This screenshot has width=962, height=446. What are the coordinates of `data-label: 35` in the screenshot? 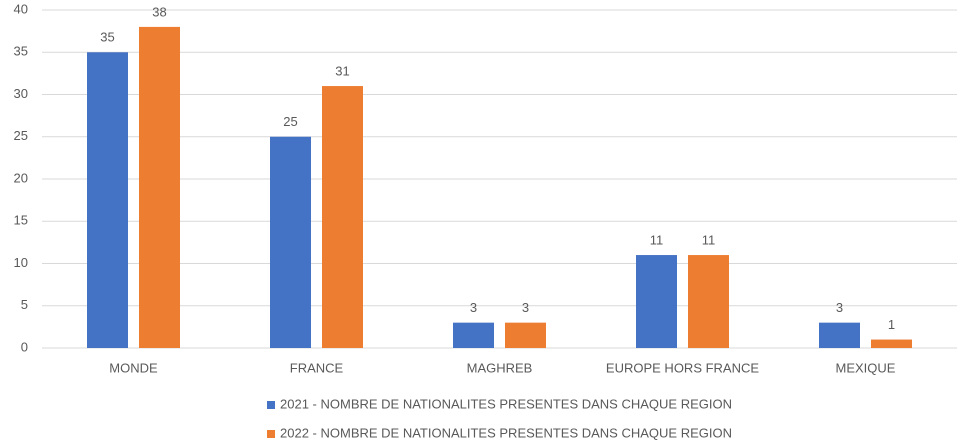 It's located at (107, 37).